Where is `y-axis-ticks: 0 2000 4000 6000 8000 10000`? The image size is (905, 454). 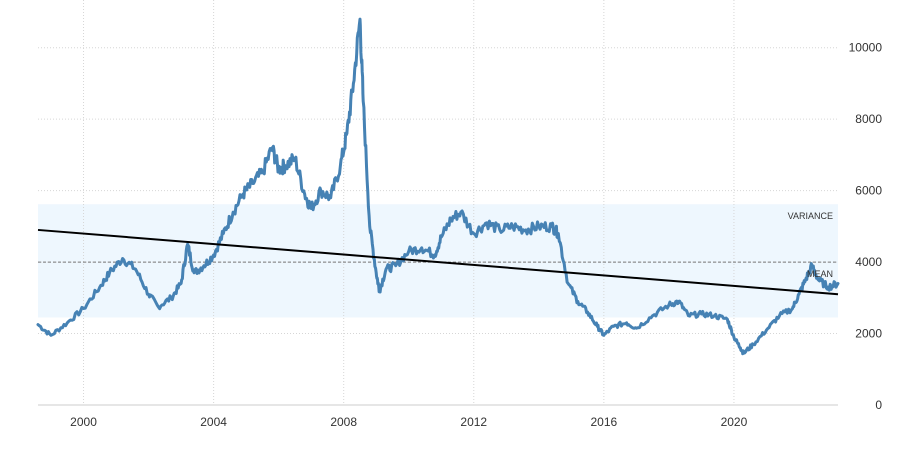 y-axis-ticks: 0 2000 4000 6000 8000 10000 is located at coordinates (866, 226).